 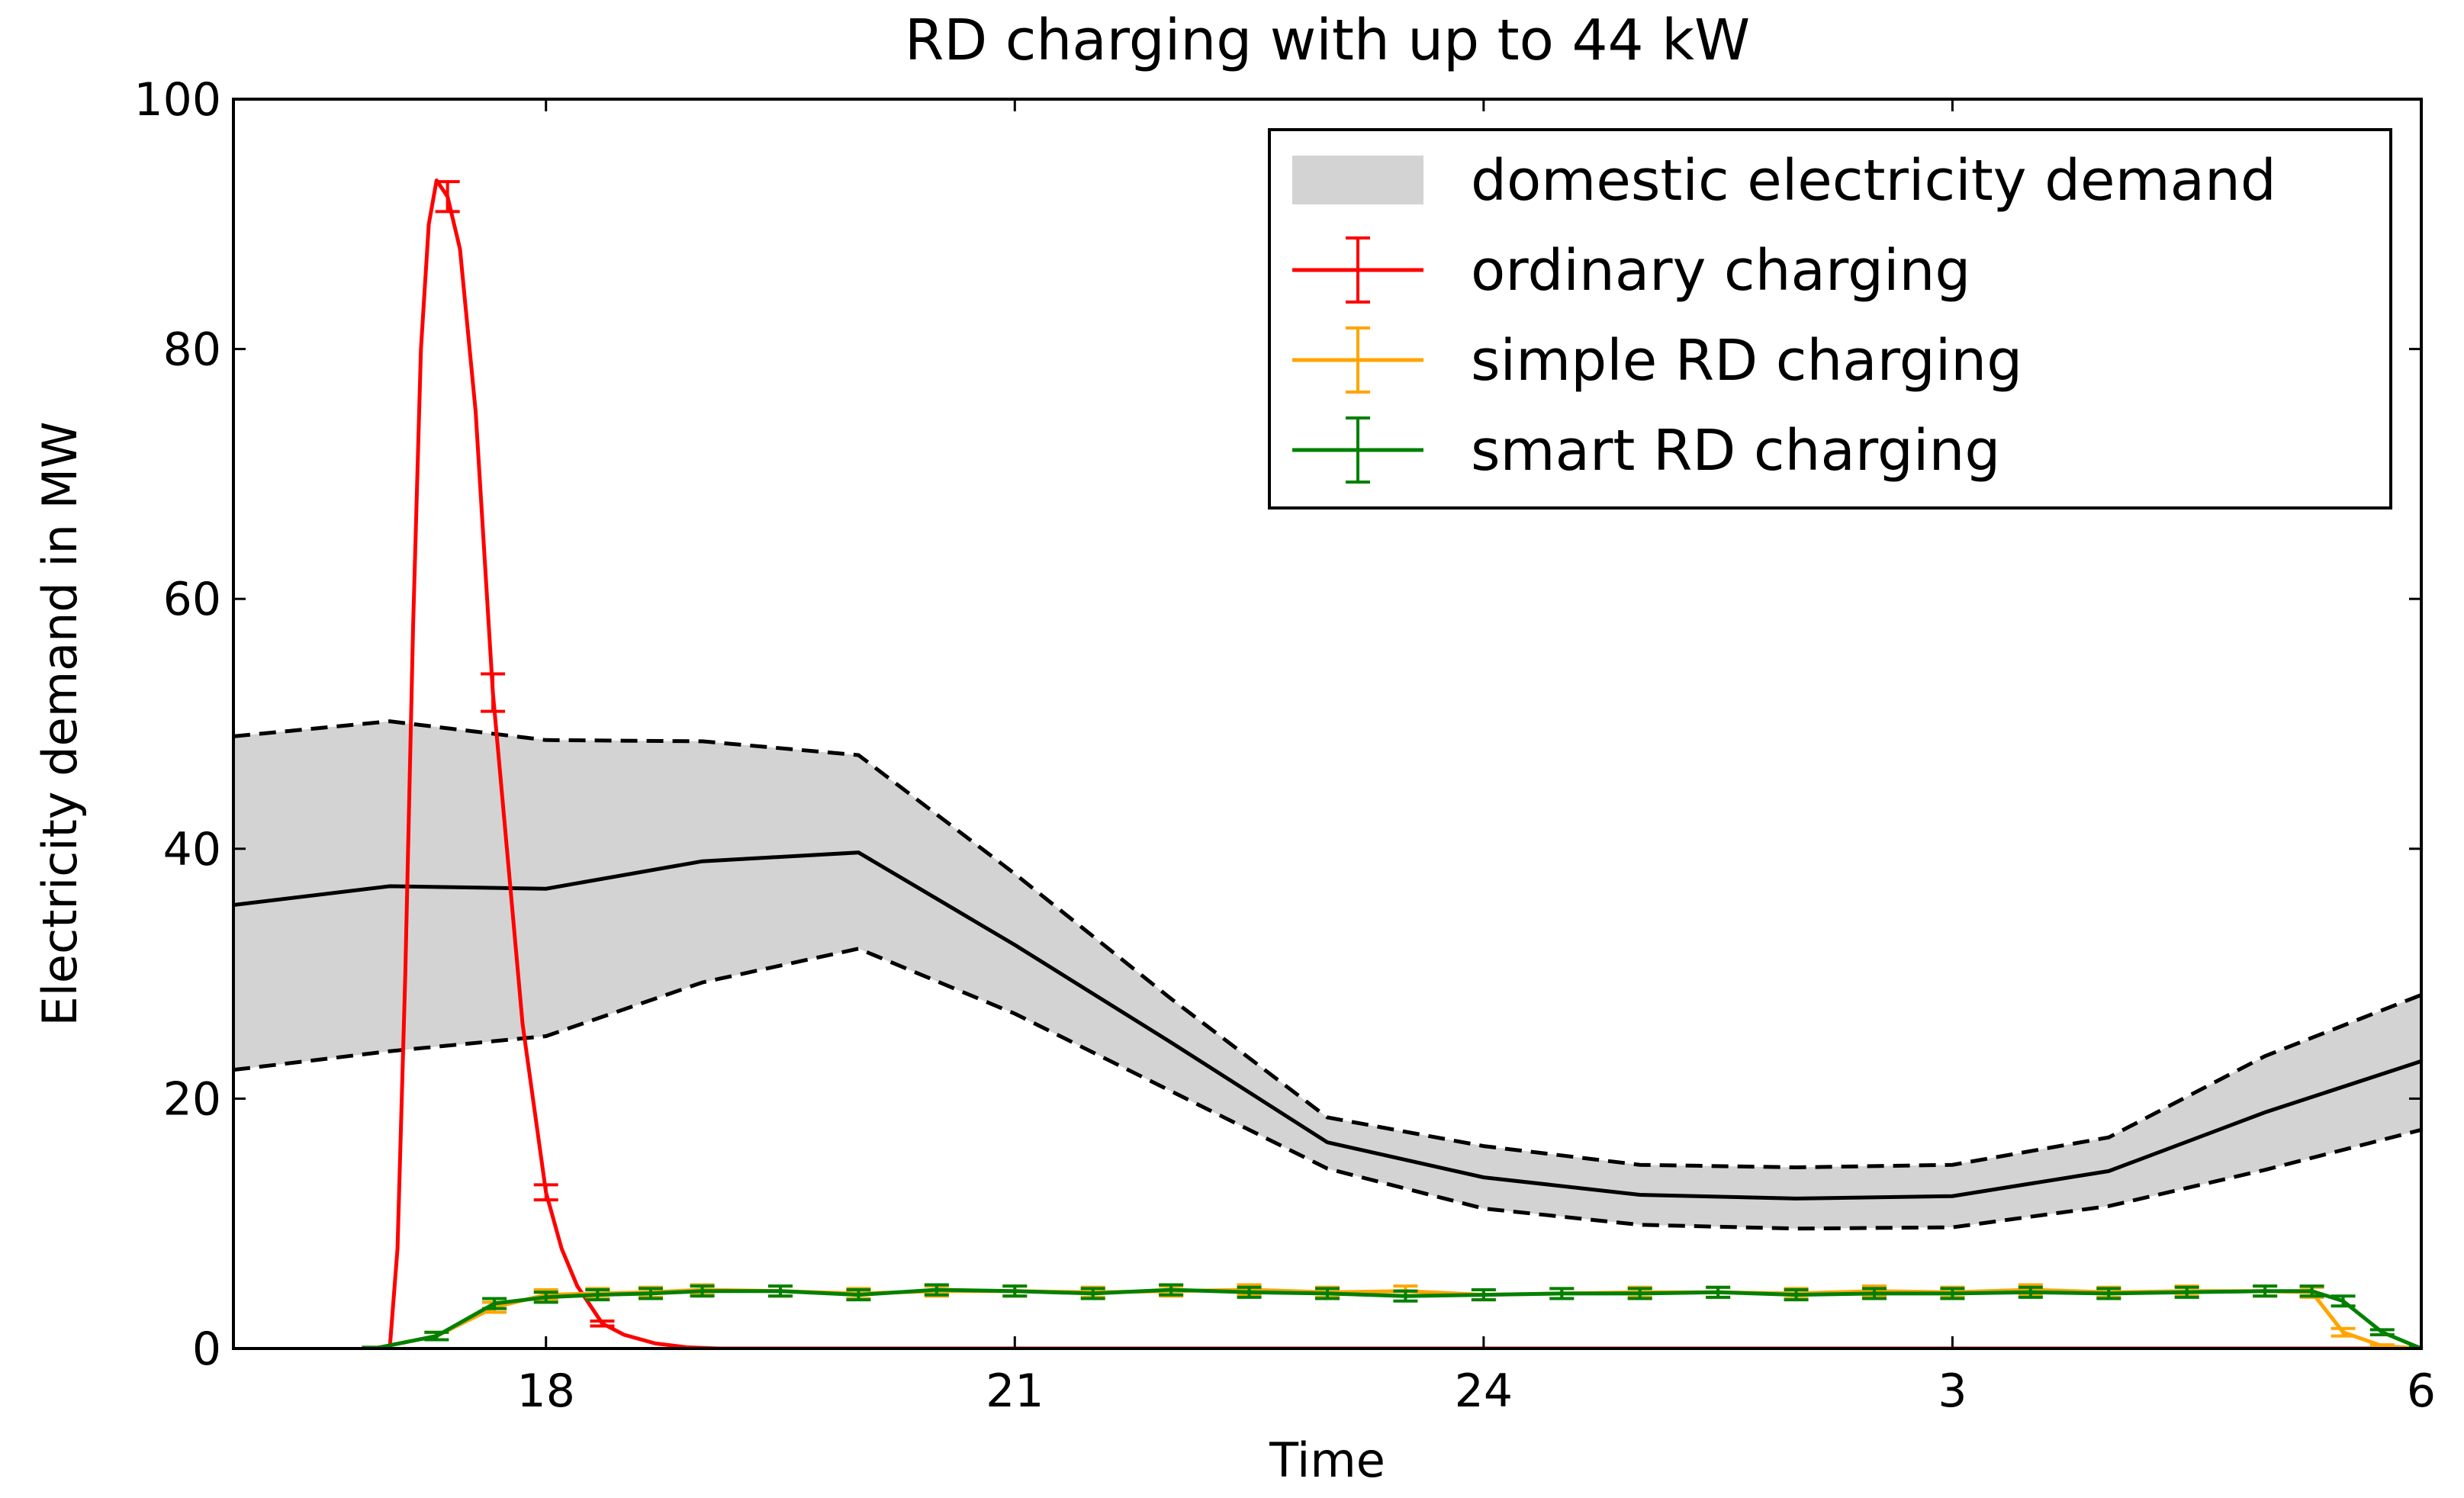 What do you see at coordinates (2421, 1391) in the screenshot?
I see `x-tick-label: 6` at bounding box center [2421, 1391].